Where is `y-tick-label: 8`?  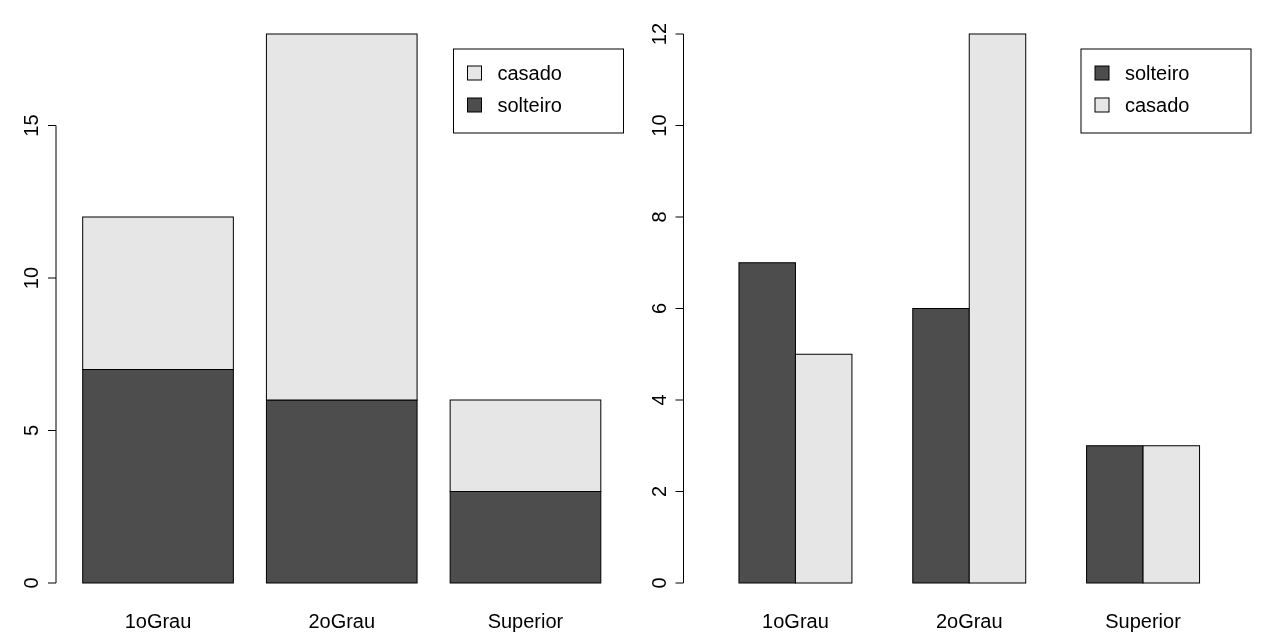 y-tick-label: 8 is located at coordinates (658, 217).